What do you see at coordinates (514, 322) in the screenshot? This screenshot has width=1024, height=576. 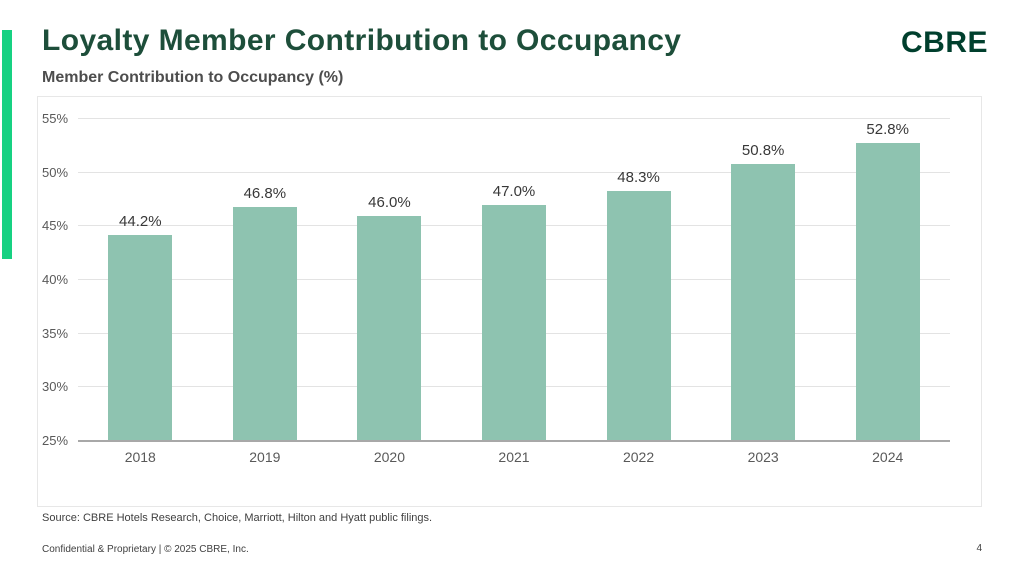 I see `bar-2021` at bounding box center [514, 322].